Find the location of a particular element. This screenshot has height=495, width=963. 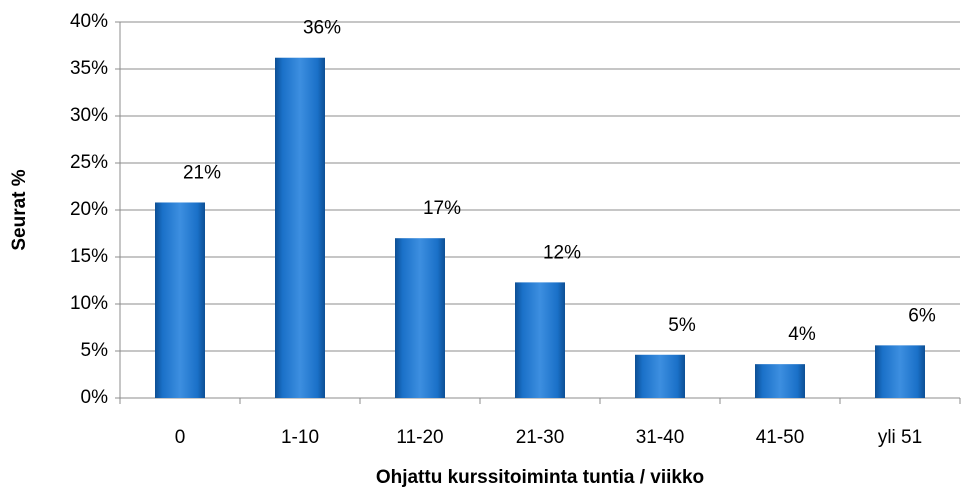

y-tick-label: 5% is located at coordinates (95, 350).